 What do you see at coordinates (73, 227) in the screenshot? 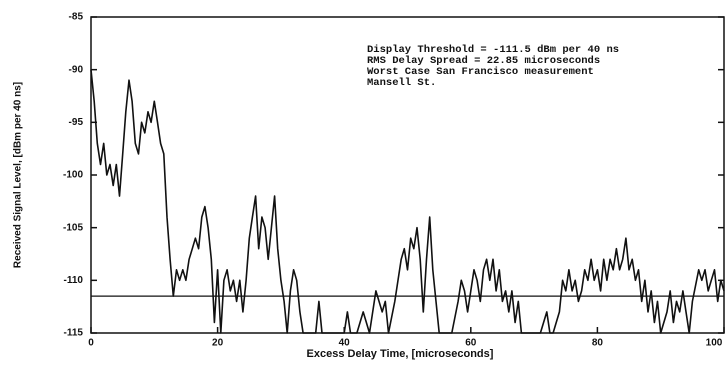
I see `y-tick-label: -105` at bounding box center [73, 227].